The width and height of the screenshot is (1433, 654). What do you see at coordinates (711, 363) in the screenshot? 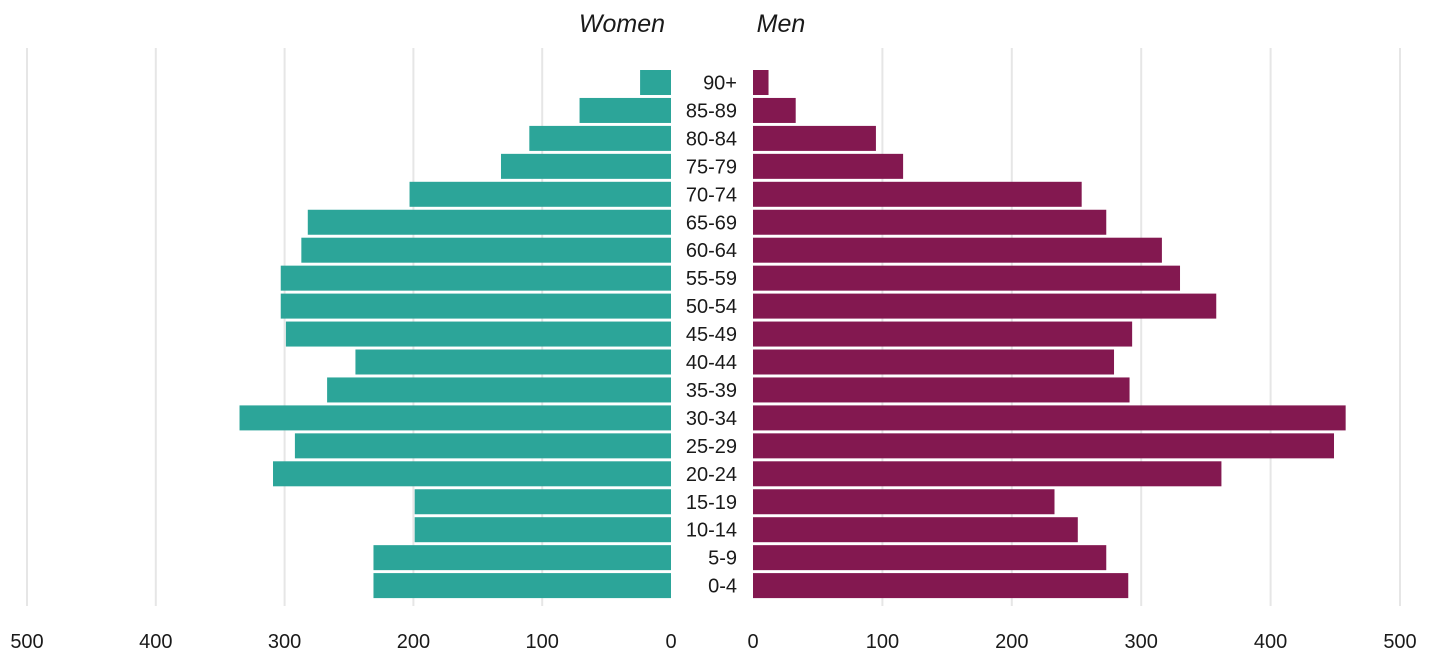
I see `category-label-40-44: 40-44` at bounding box center [711, 363].